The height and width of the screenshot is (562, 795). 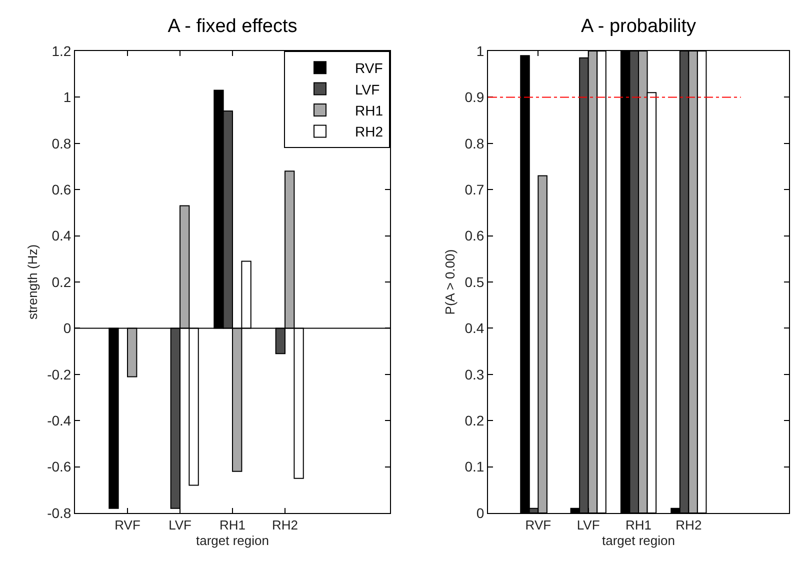 What do you see at coordinates (62, 50) in the screenshot?
I see `y-tick-label: 1.2` at bounding box center [62, 50].